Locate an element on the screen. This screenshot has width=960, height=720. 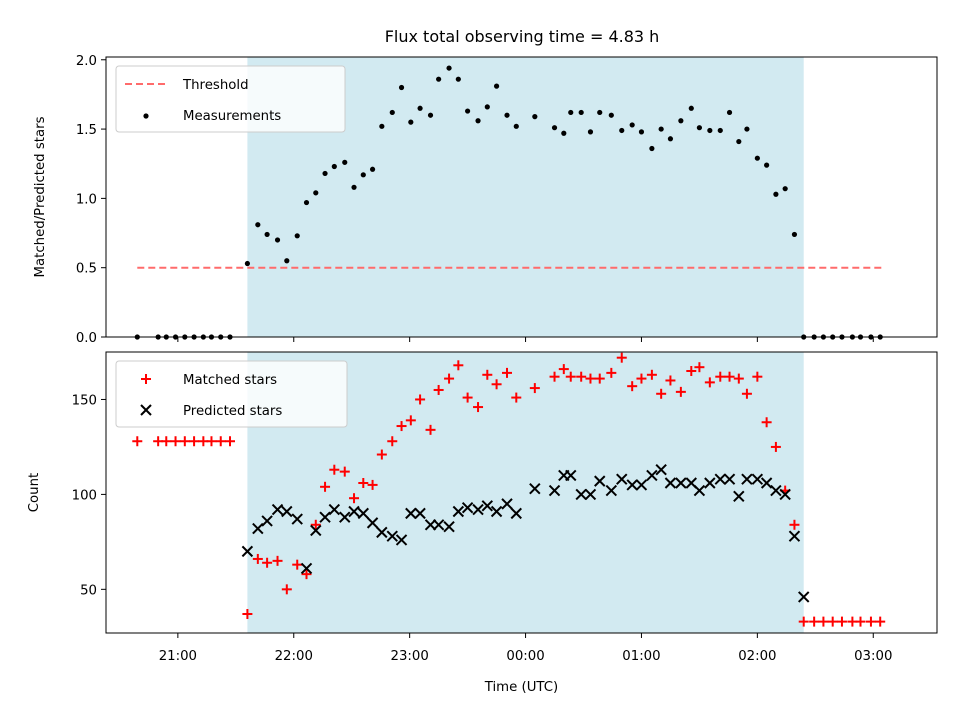
legend-predicted-swatch is located at coordinates (146, 410).